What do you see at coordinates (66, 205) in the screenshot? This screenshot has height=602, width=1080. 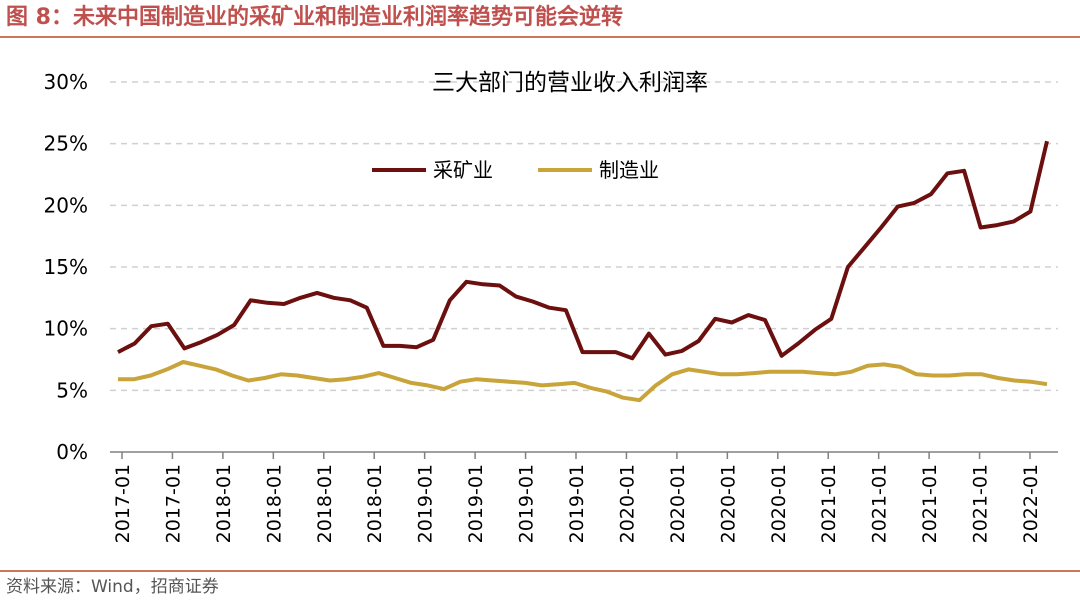 I see `y-tick-label: 20%` at bounding box center [66, 205].